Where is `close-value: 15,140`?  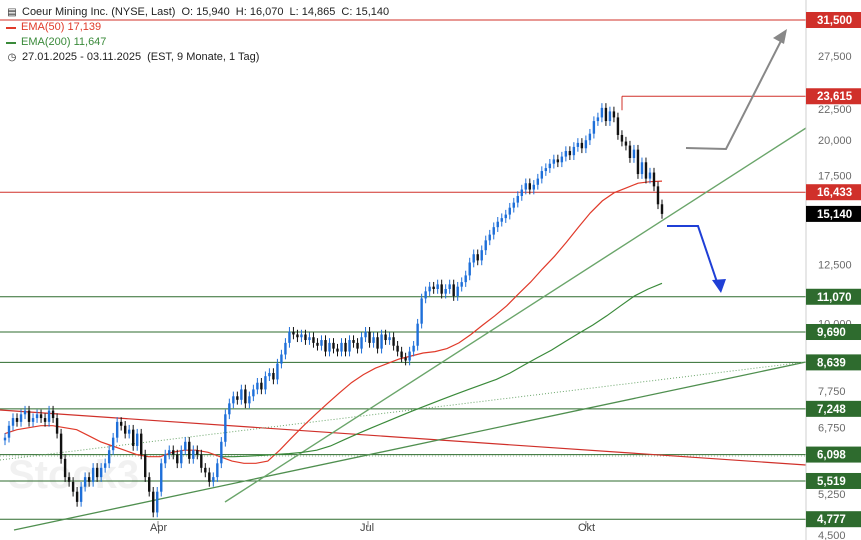 close-value: 15,140 is located at coordinates (372, 12).